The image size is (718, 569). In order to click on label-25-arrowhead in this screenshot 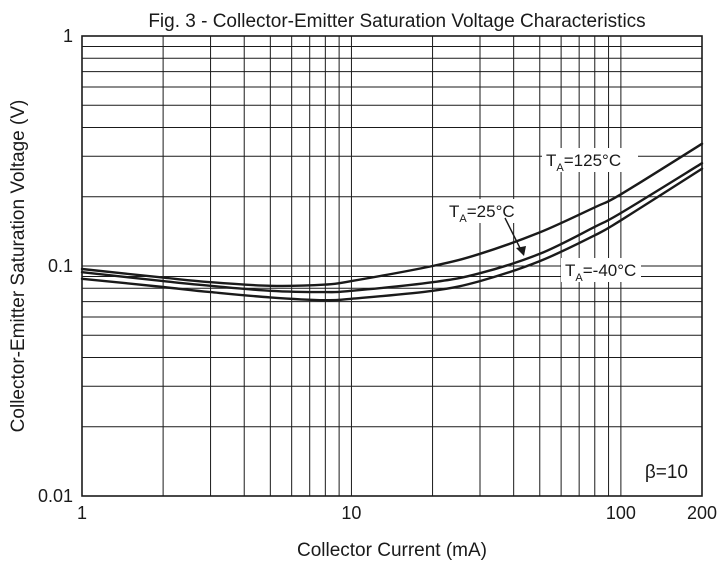, I will do `click(521, 251)`.